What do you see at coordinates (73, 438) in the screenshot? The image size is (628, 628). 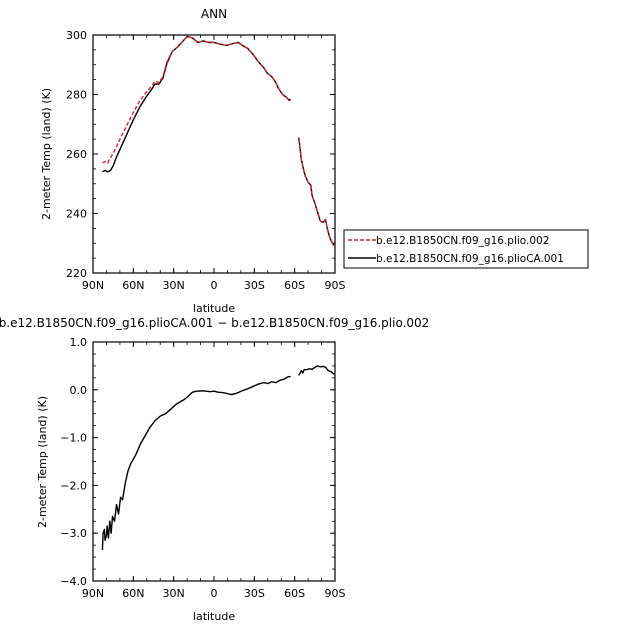 I see `bottom-y-tick-label: −1.0` at bounding box center [73, 438].